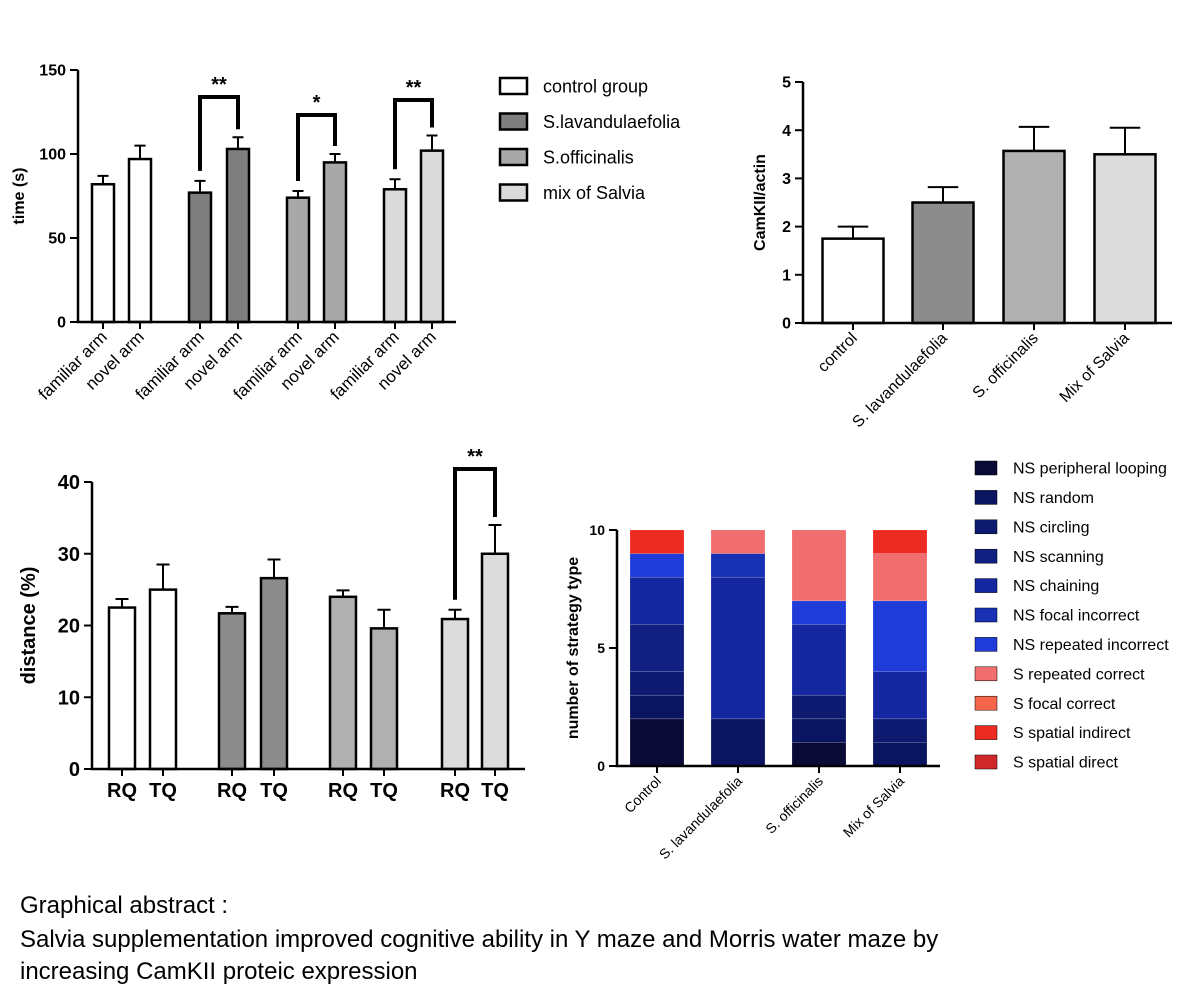  What do you see at coordinates (274, 791) in the screenshot?
I see `x-tick-label: TQ` at bounding box center [274, 791].